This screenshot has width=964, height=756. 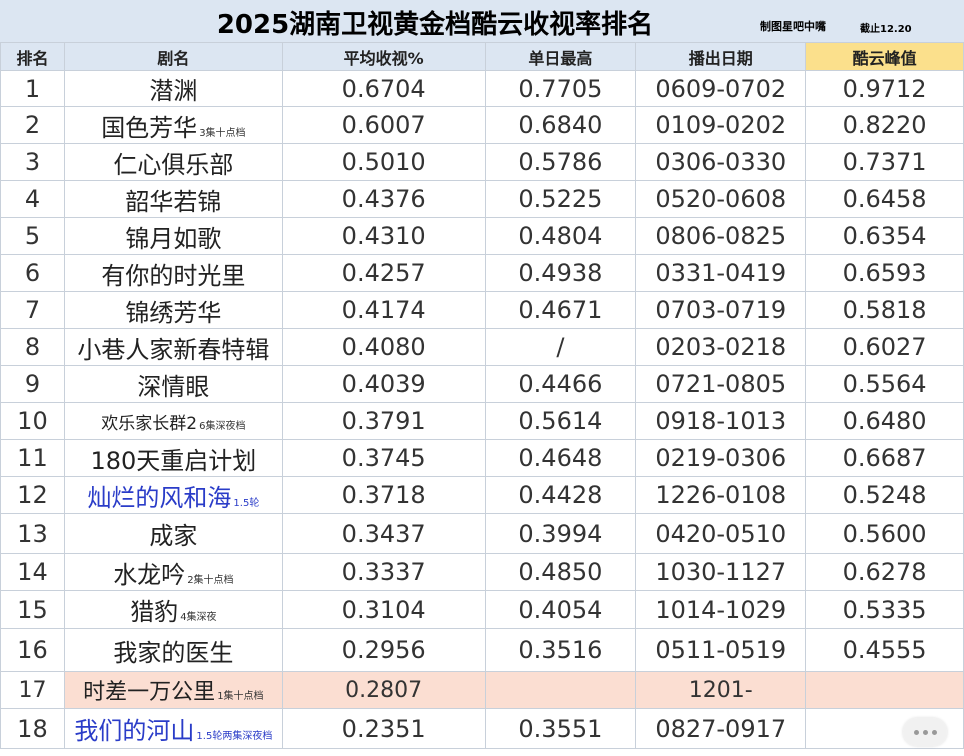 I want to click on more-dots-icon, so click(x=925, y=732).